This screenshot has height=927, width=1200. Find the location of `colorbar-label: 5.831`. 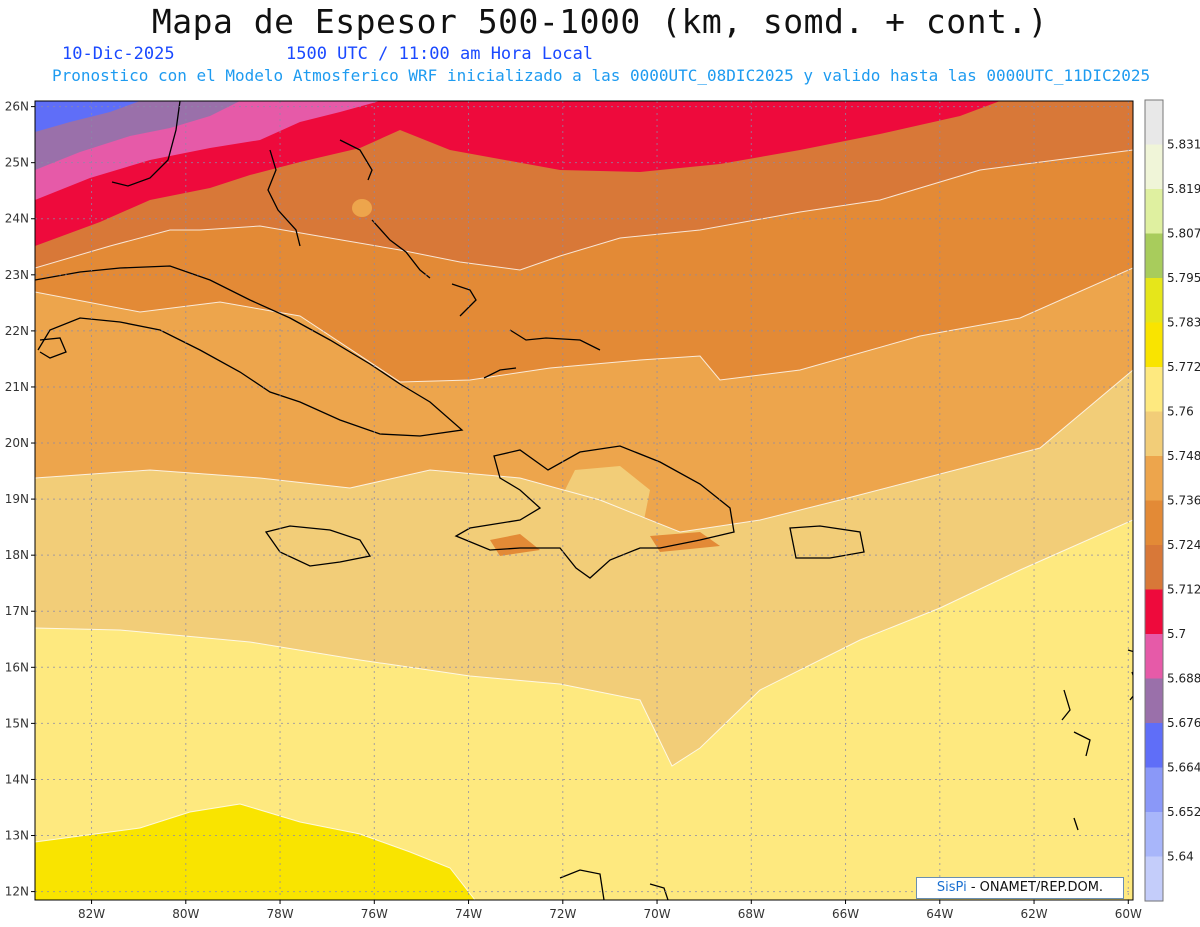

colorbar-label: 5.831 is located at coordinates (1183, 145).